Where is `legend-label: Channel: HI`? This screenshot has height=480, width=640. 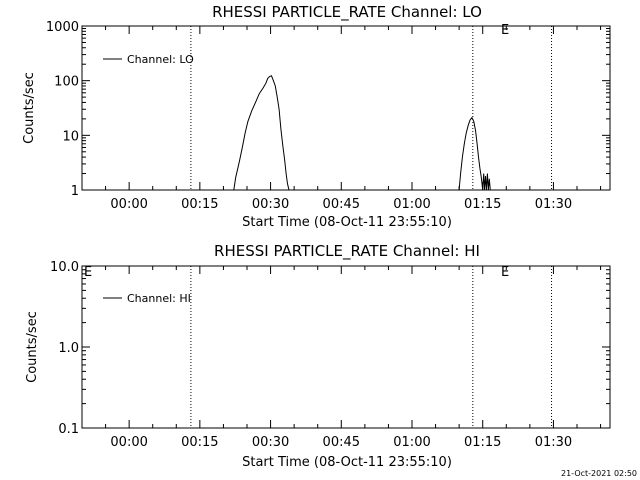
legend-label: Channel: HI is located at coordinates (159, 298).